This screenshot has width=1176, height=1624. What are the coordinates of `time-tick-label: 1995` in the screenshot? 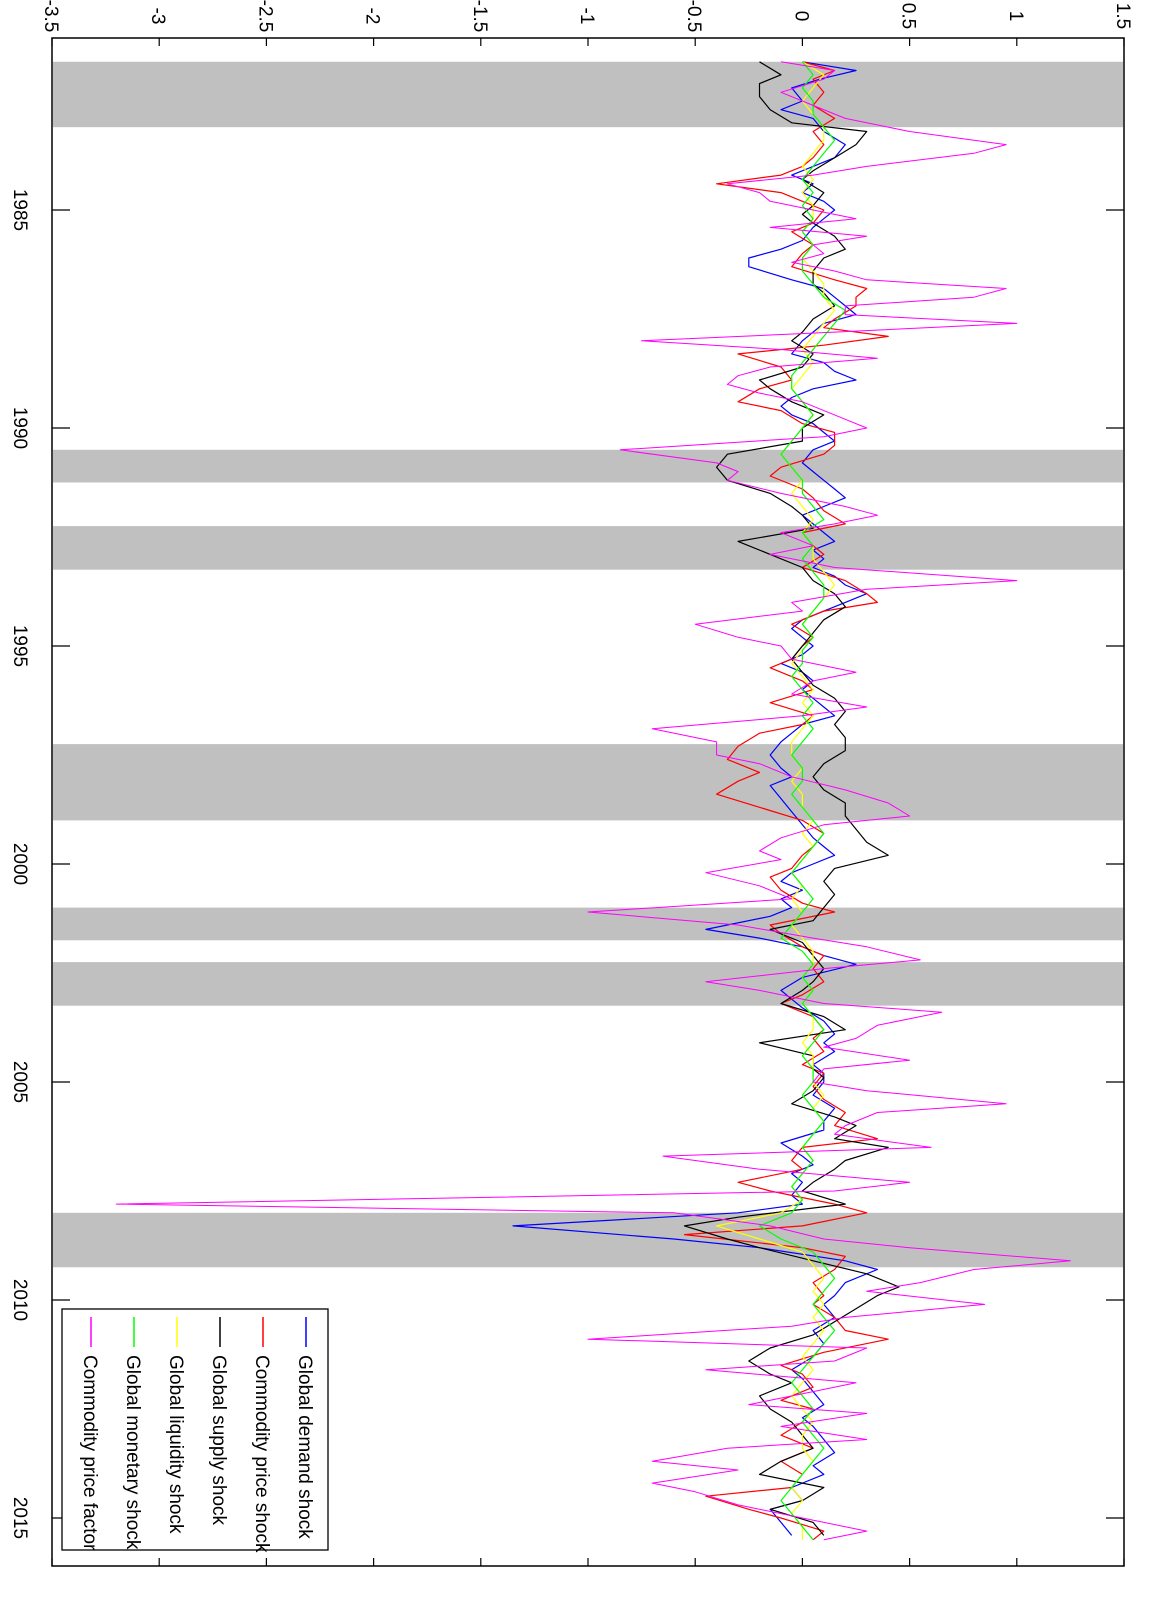 It's located at (19, 646).